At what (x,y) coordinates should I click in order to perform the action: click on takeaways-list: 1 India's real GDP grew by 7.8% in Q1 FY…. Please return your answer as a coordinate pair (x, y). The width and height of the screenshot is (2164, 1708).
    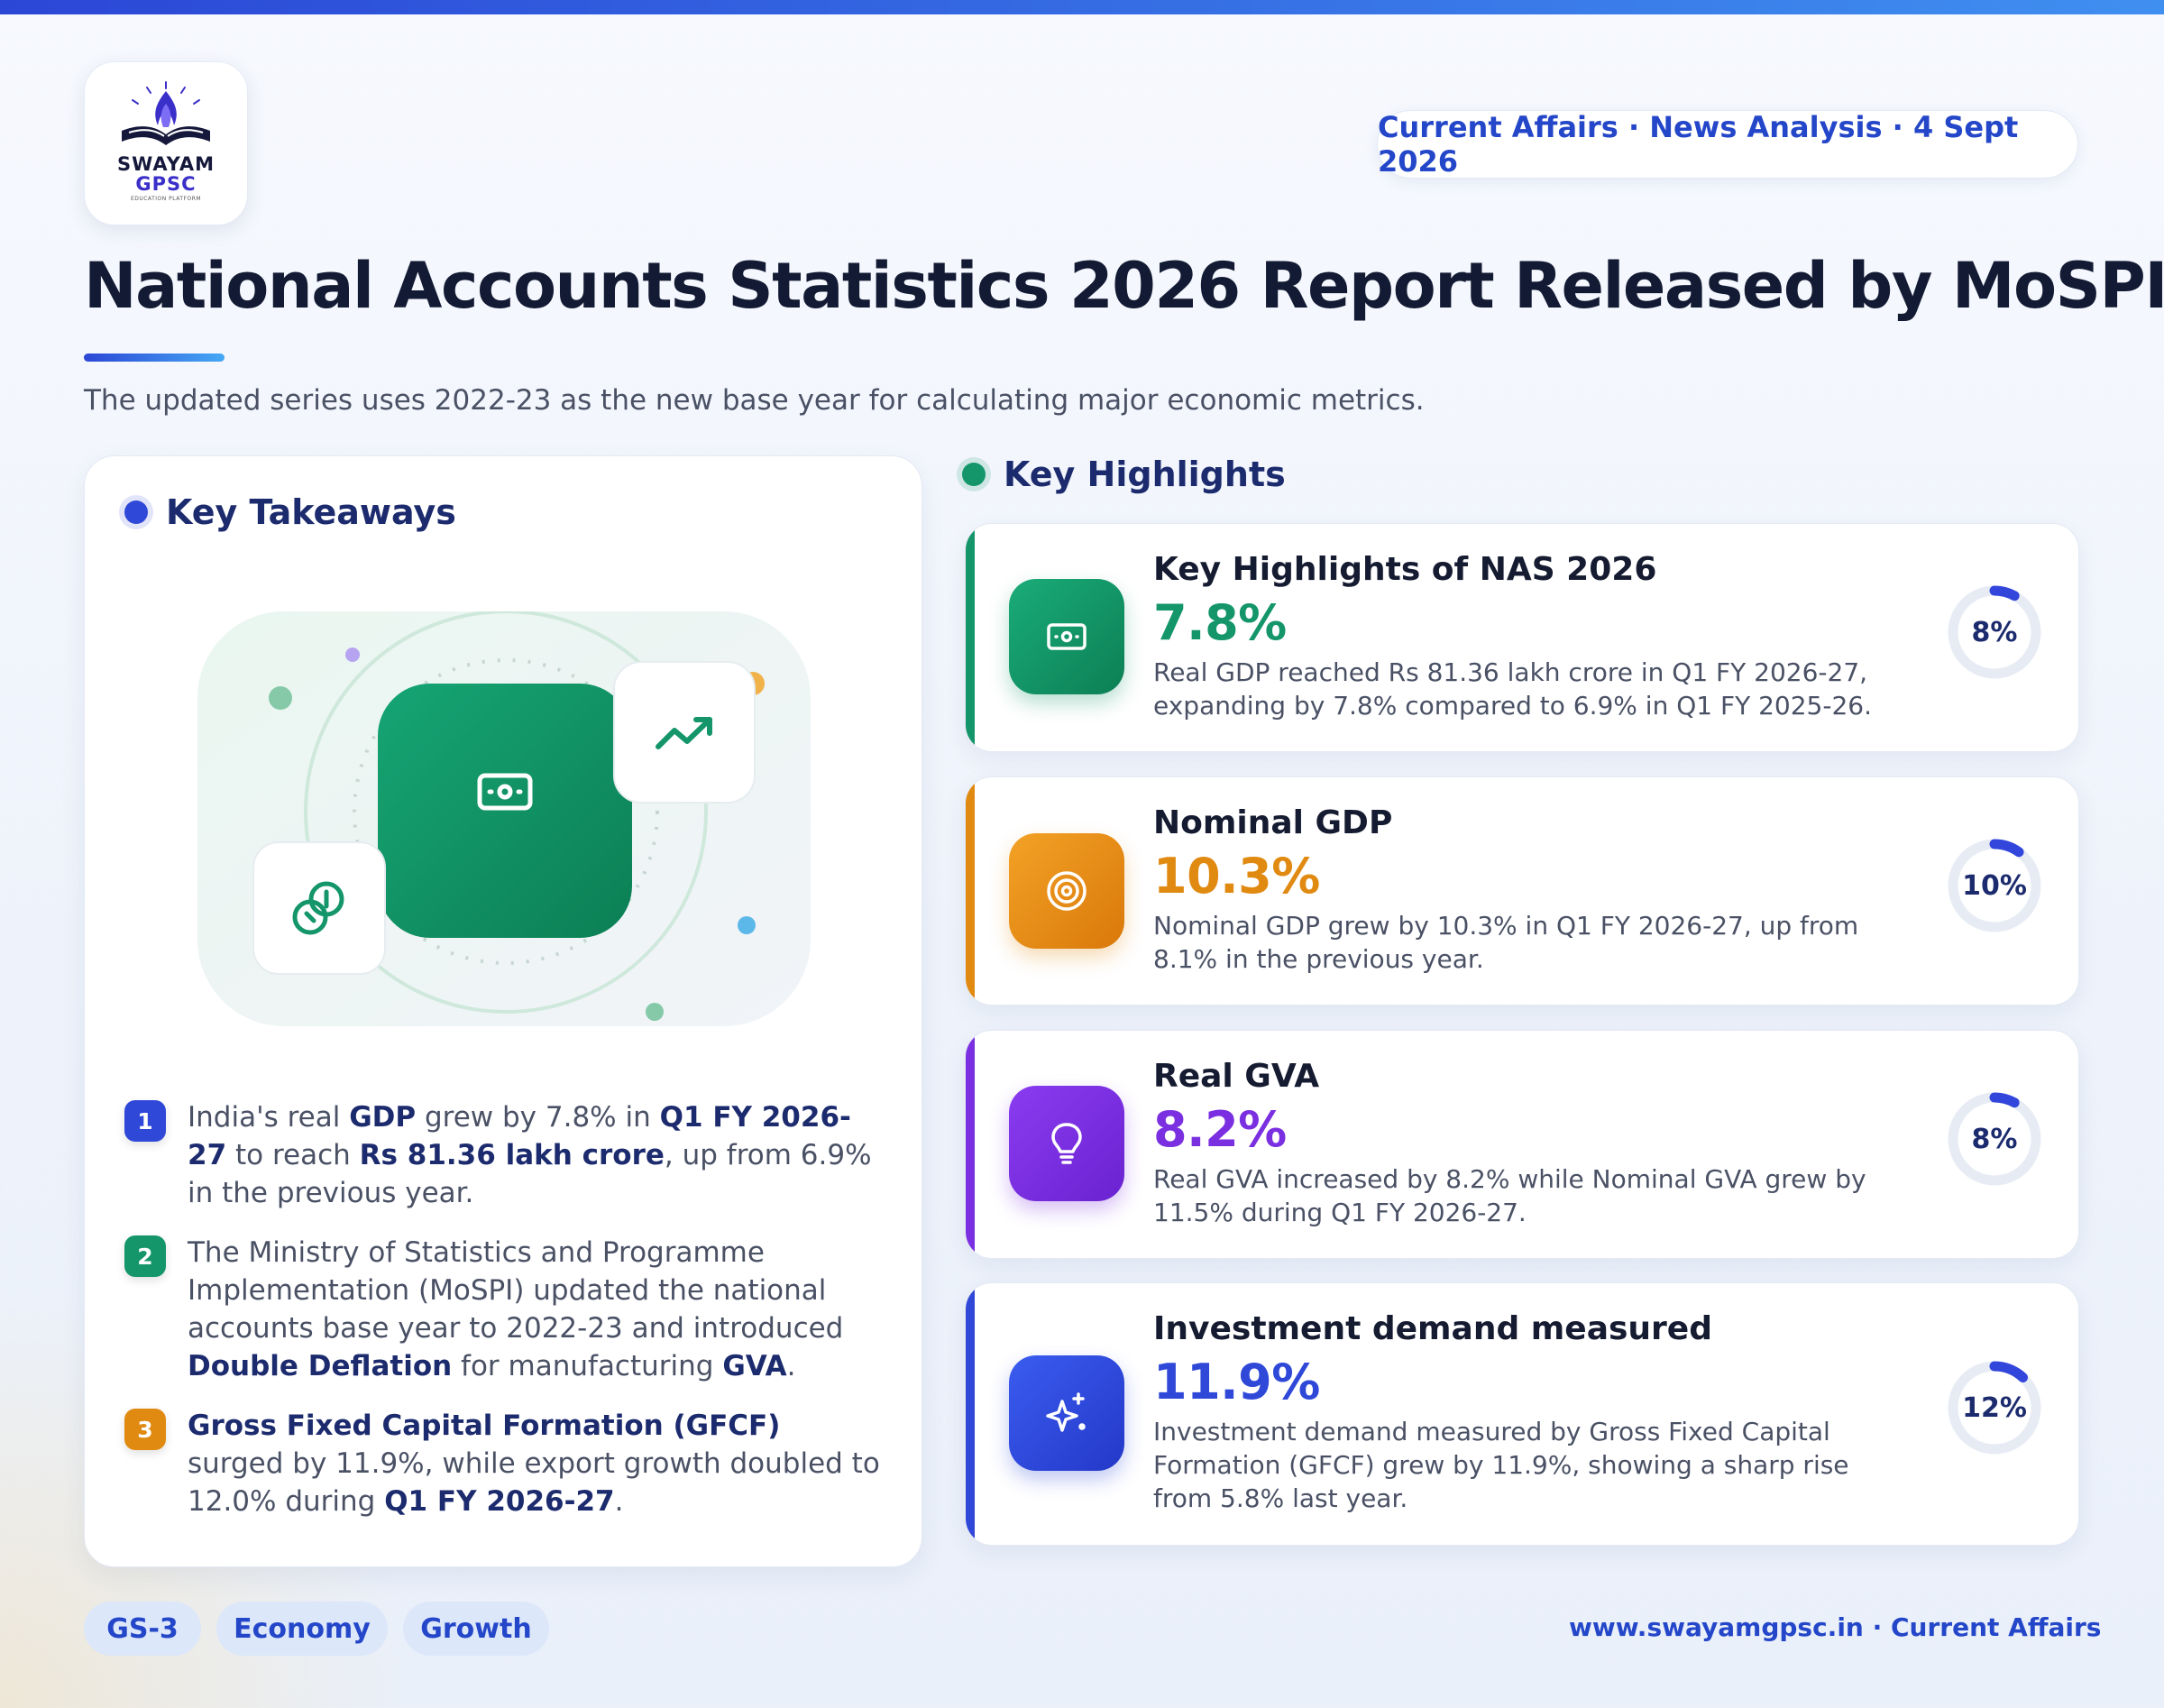
    Looking at the image, I should click on (503, 1320).